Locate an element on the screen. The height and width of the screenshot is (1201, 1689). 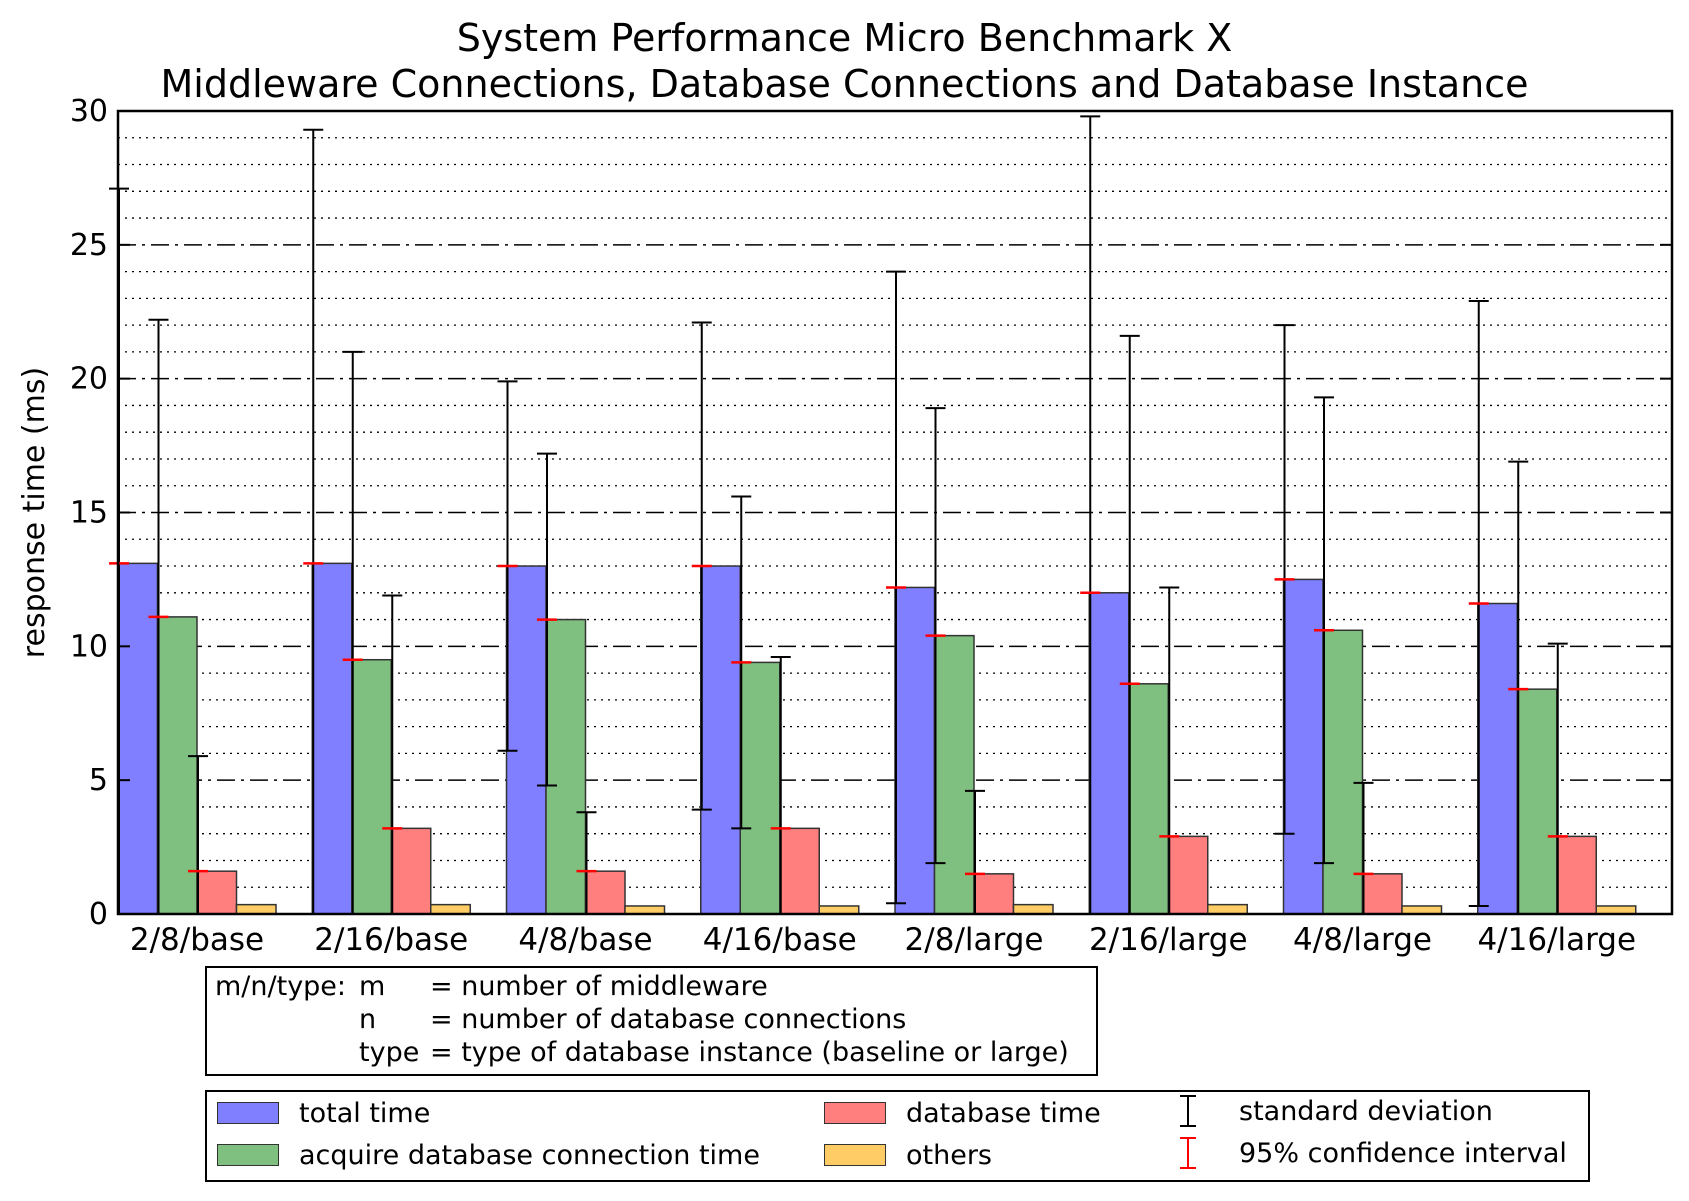
note-head: m/n/type: is located at coordinates (285, 986).